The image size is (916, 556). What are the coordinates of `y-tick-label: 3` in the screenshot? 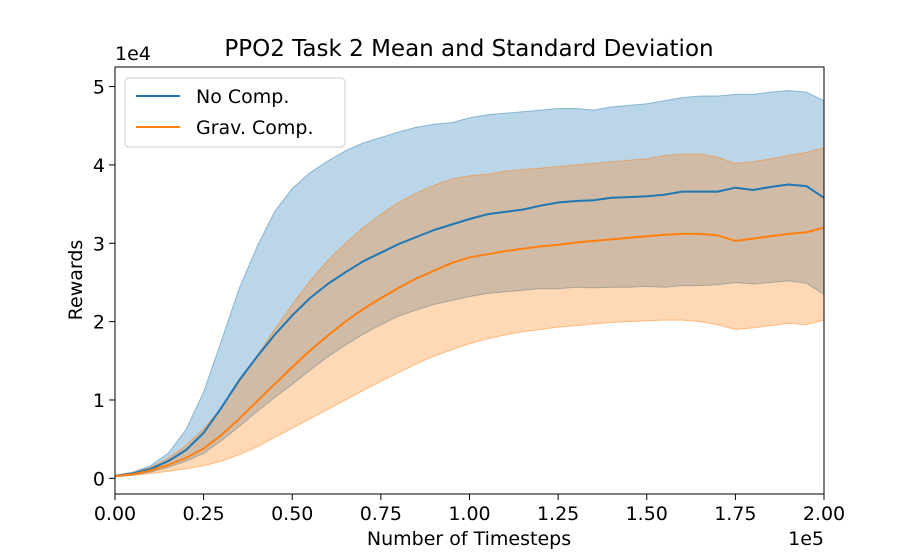 It's located at (99, 244).